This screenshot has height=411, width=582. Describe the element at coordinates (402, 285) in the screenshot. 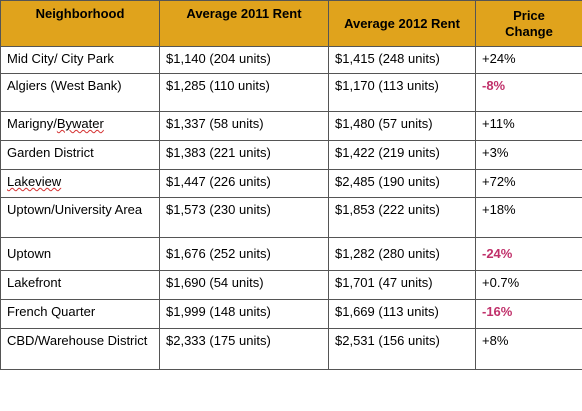

I see `cell-rent-2012: $1,701 (47 units)` at that location.